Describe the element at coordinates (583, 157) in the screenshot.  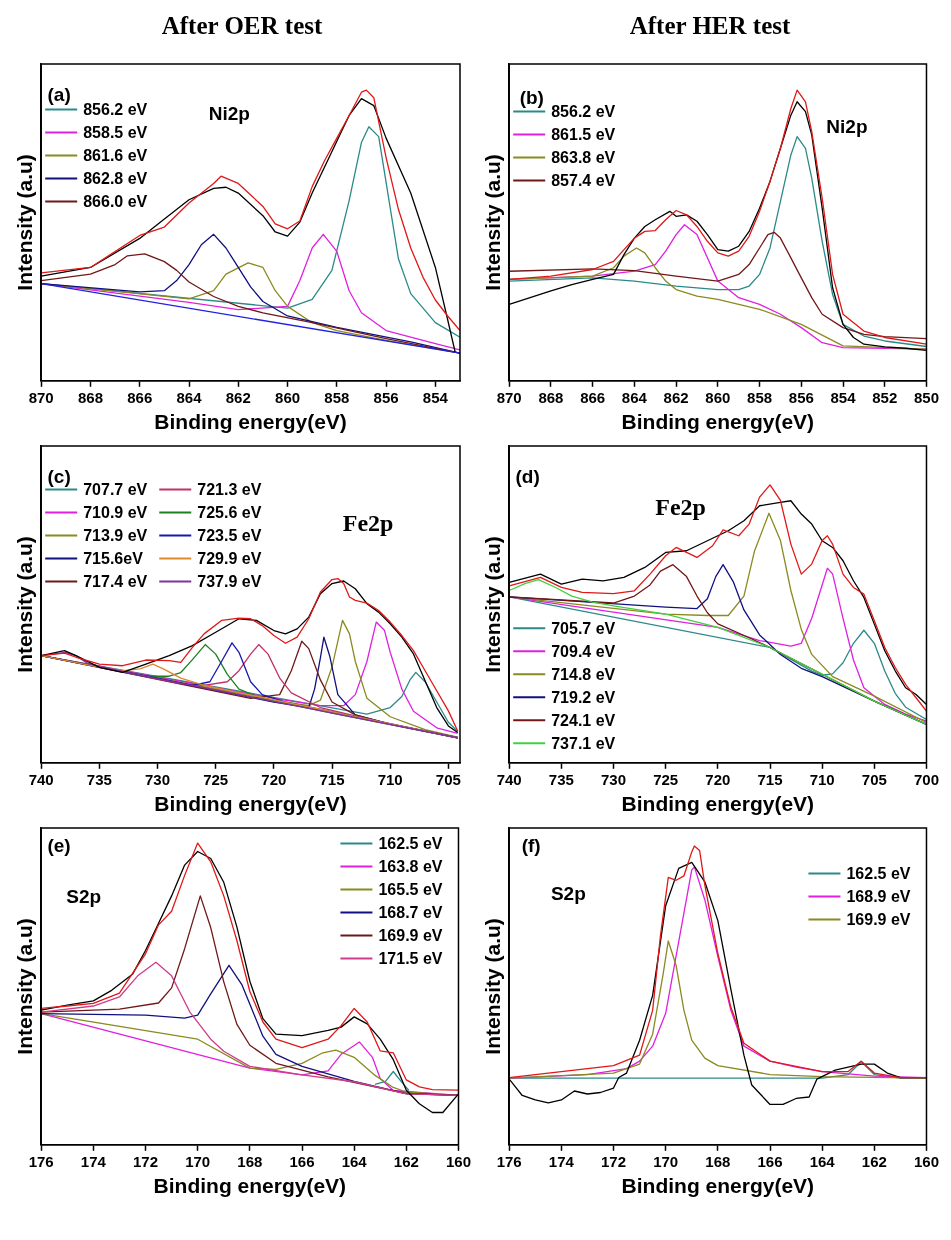
I see `legend-label: 863.8 eV` at that location.